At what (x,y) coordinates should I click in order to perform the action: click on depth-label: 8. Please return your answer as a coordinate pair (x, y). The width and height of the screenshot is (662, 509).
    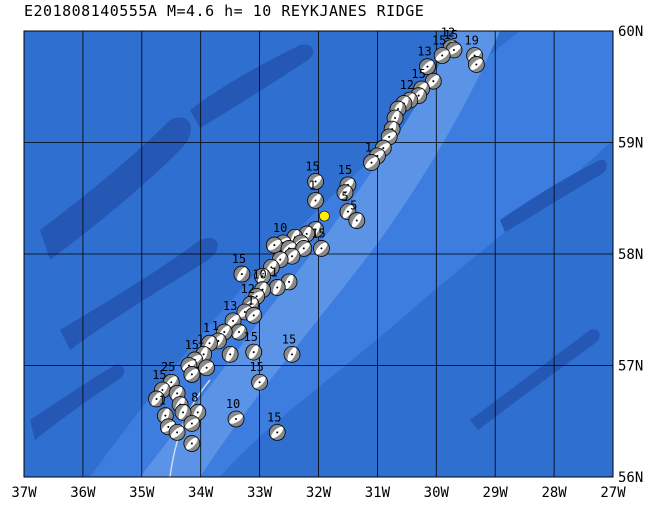
    Looking at the image, I should click on (194, 397).